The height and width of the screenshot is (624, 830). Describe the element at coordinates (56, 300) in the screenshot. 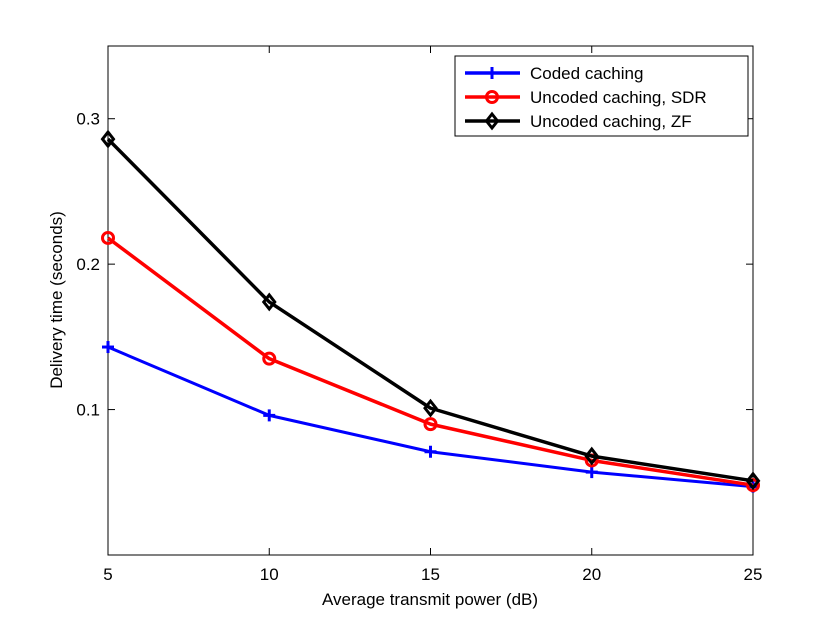

I see `y-axis-label: Delivery time (seconds)` at that location.